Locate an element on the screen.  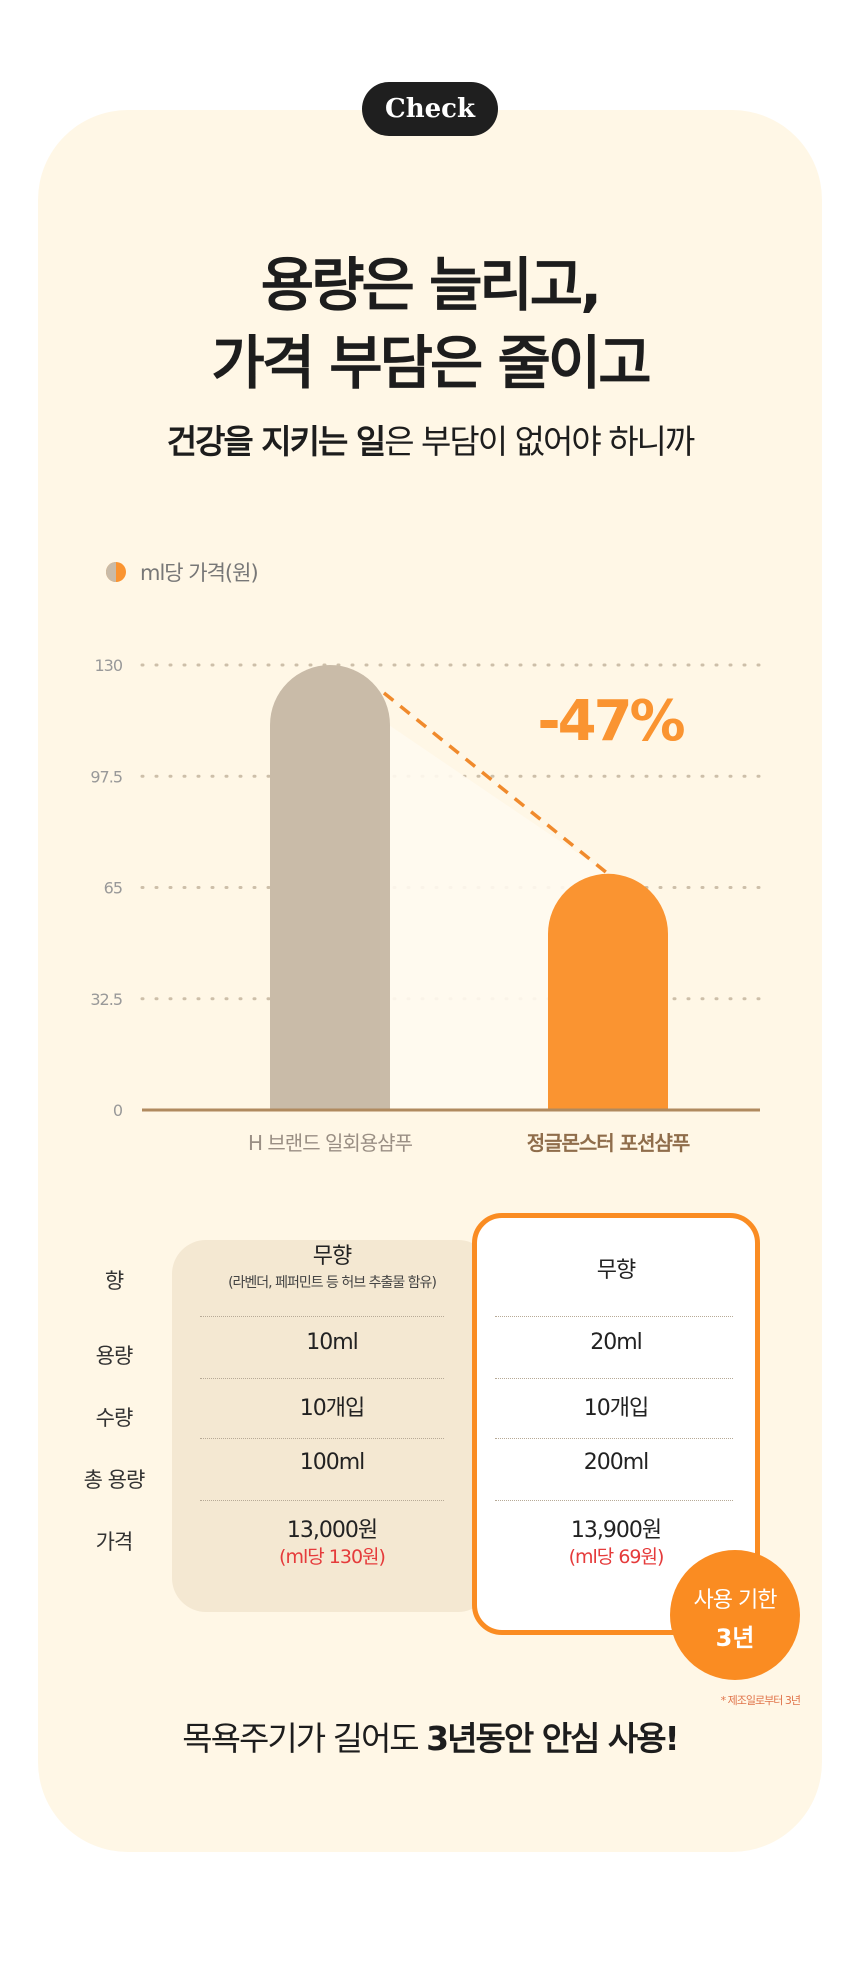
left-total: 100ml is located at coordinates (332, 1462).